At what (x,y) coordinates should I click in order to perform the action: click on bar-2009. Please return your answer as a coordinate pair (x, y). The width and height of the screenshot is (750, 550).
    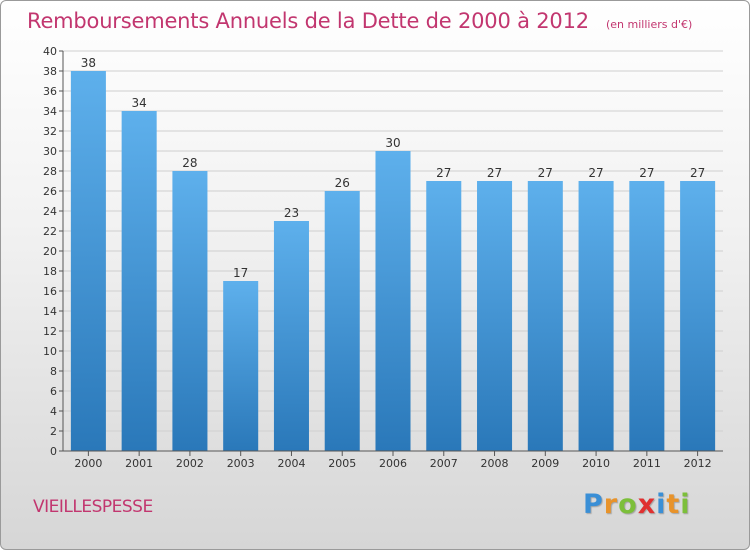
    Looking at the image, I should click on (545, 316).